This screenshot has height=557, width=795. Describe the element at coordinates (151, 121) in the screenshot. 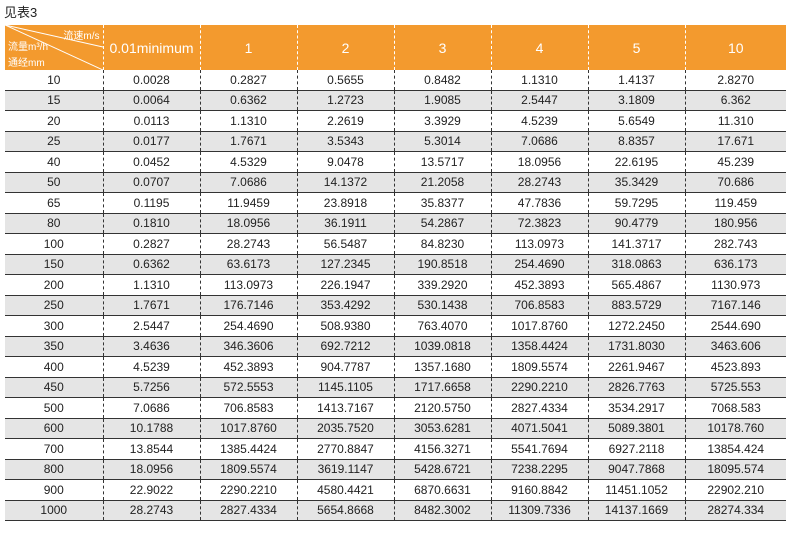

I see `value-cell: 0.0113` at that location.